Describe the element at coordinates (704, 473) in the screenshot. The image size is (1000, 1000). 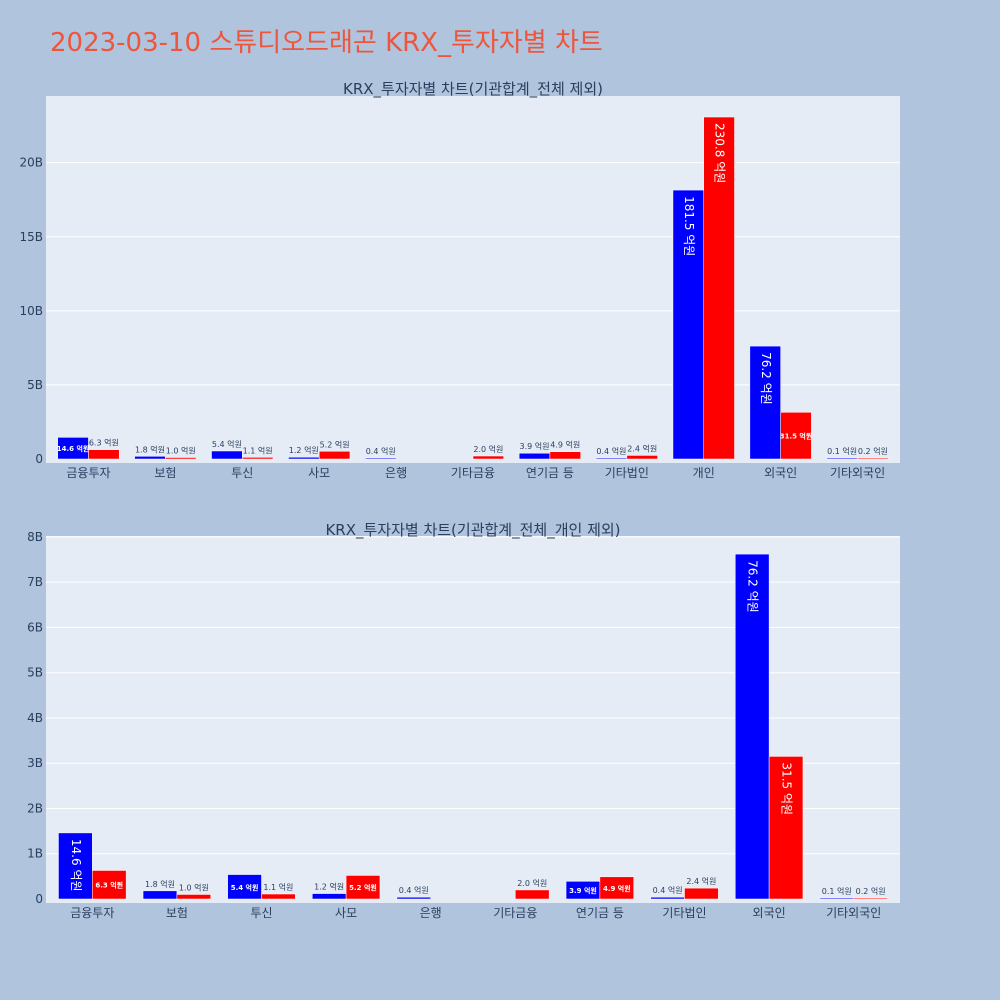
I see `x-tick-label: 개인` at that location.